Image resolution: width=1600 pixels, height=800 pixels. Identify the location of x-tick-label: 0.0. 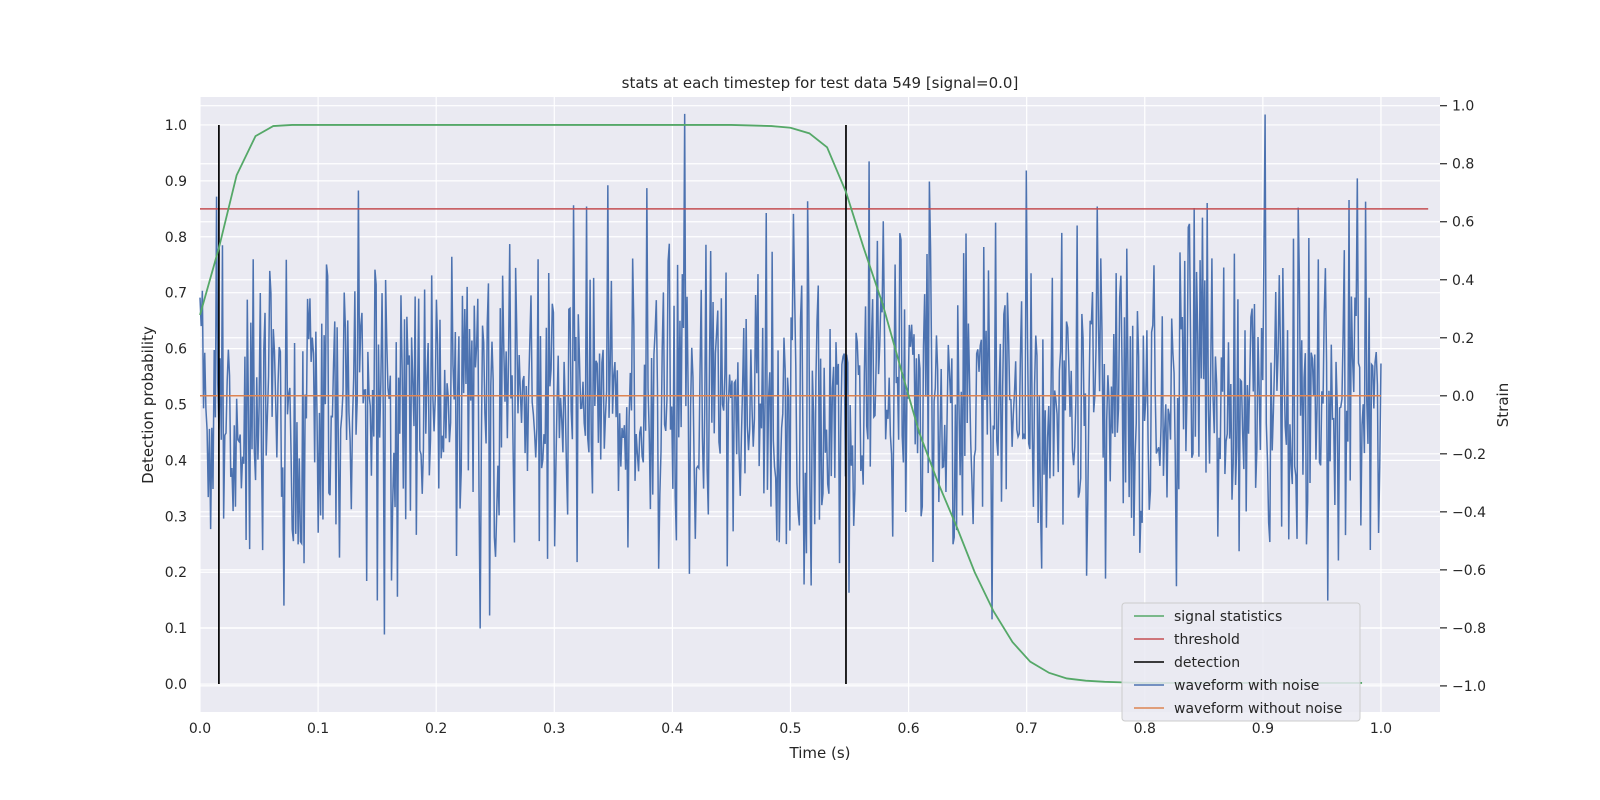
(200, 729).